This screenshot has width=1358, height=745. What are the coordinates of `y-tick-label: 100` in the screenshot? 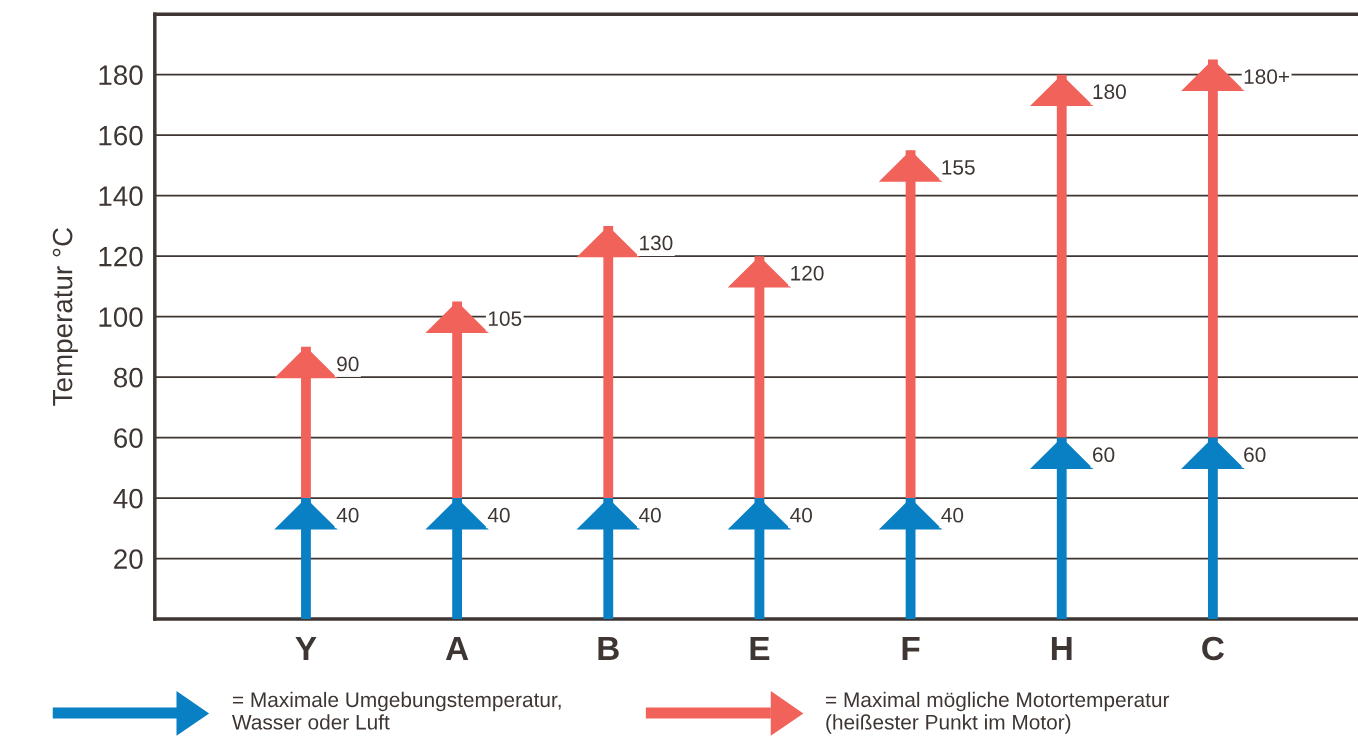 It's located at (121, 317).